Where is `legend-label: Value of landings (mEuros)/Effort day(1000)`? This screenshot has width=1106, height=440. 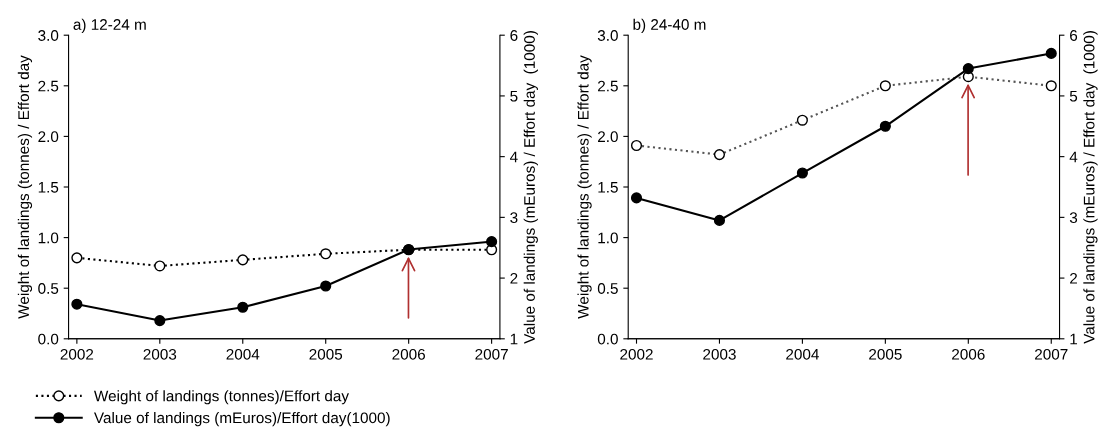
legend-label: Value of landings (mEuros)/Effort day(1000) is located at coordinates (241, 419).